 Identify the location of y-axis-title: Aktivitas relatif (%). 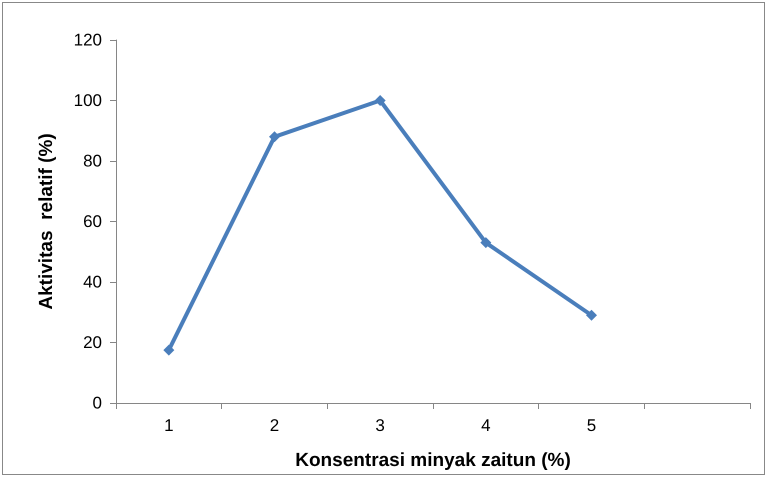
(46, 221).